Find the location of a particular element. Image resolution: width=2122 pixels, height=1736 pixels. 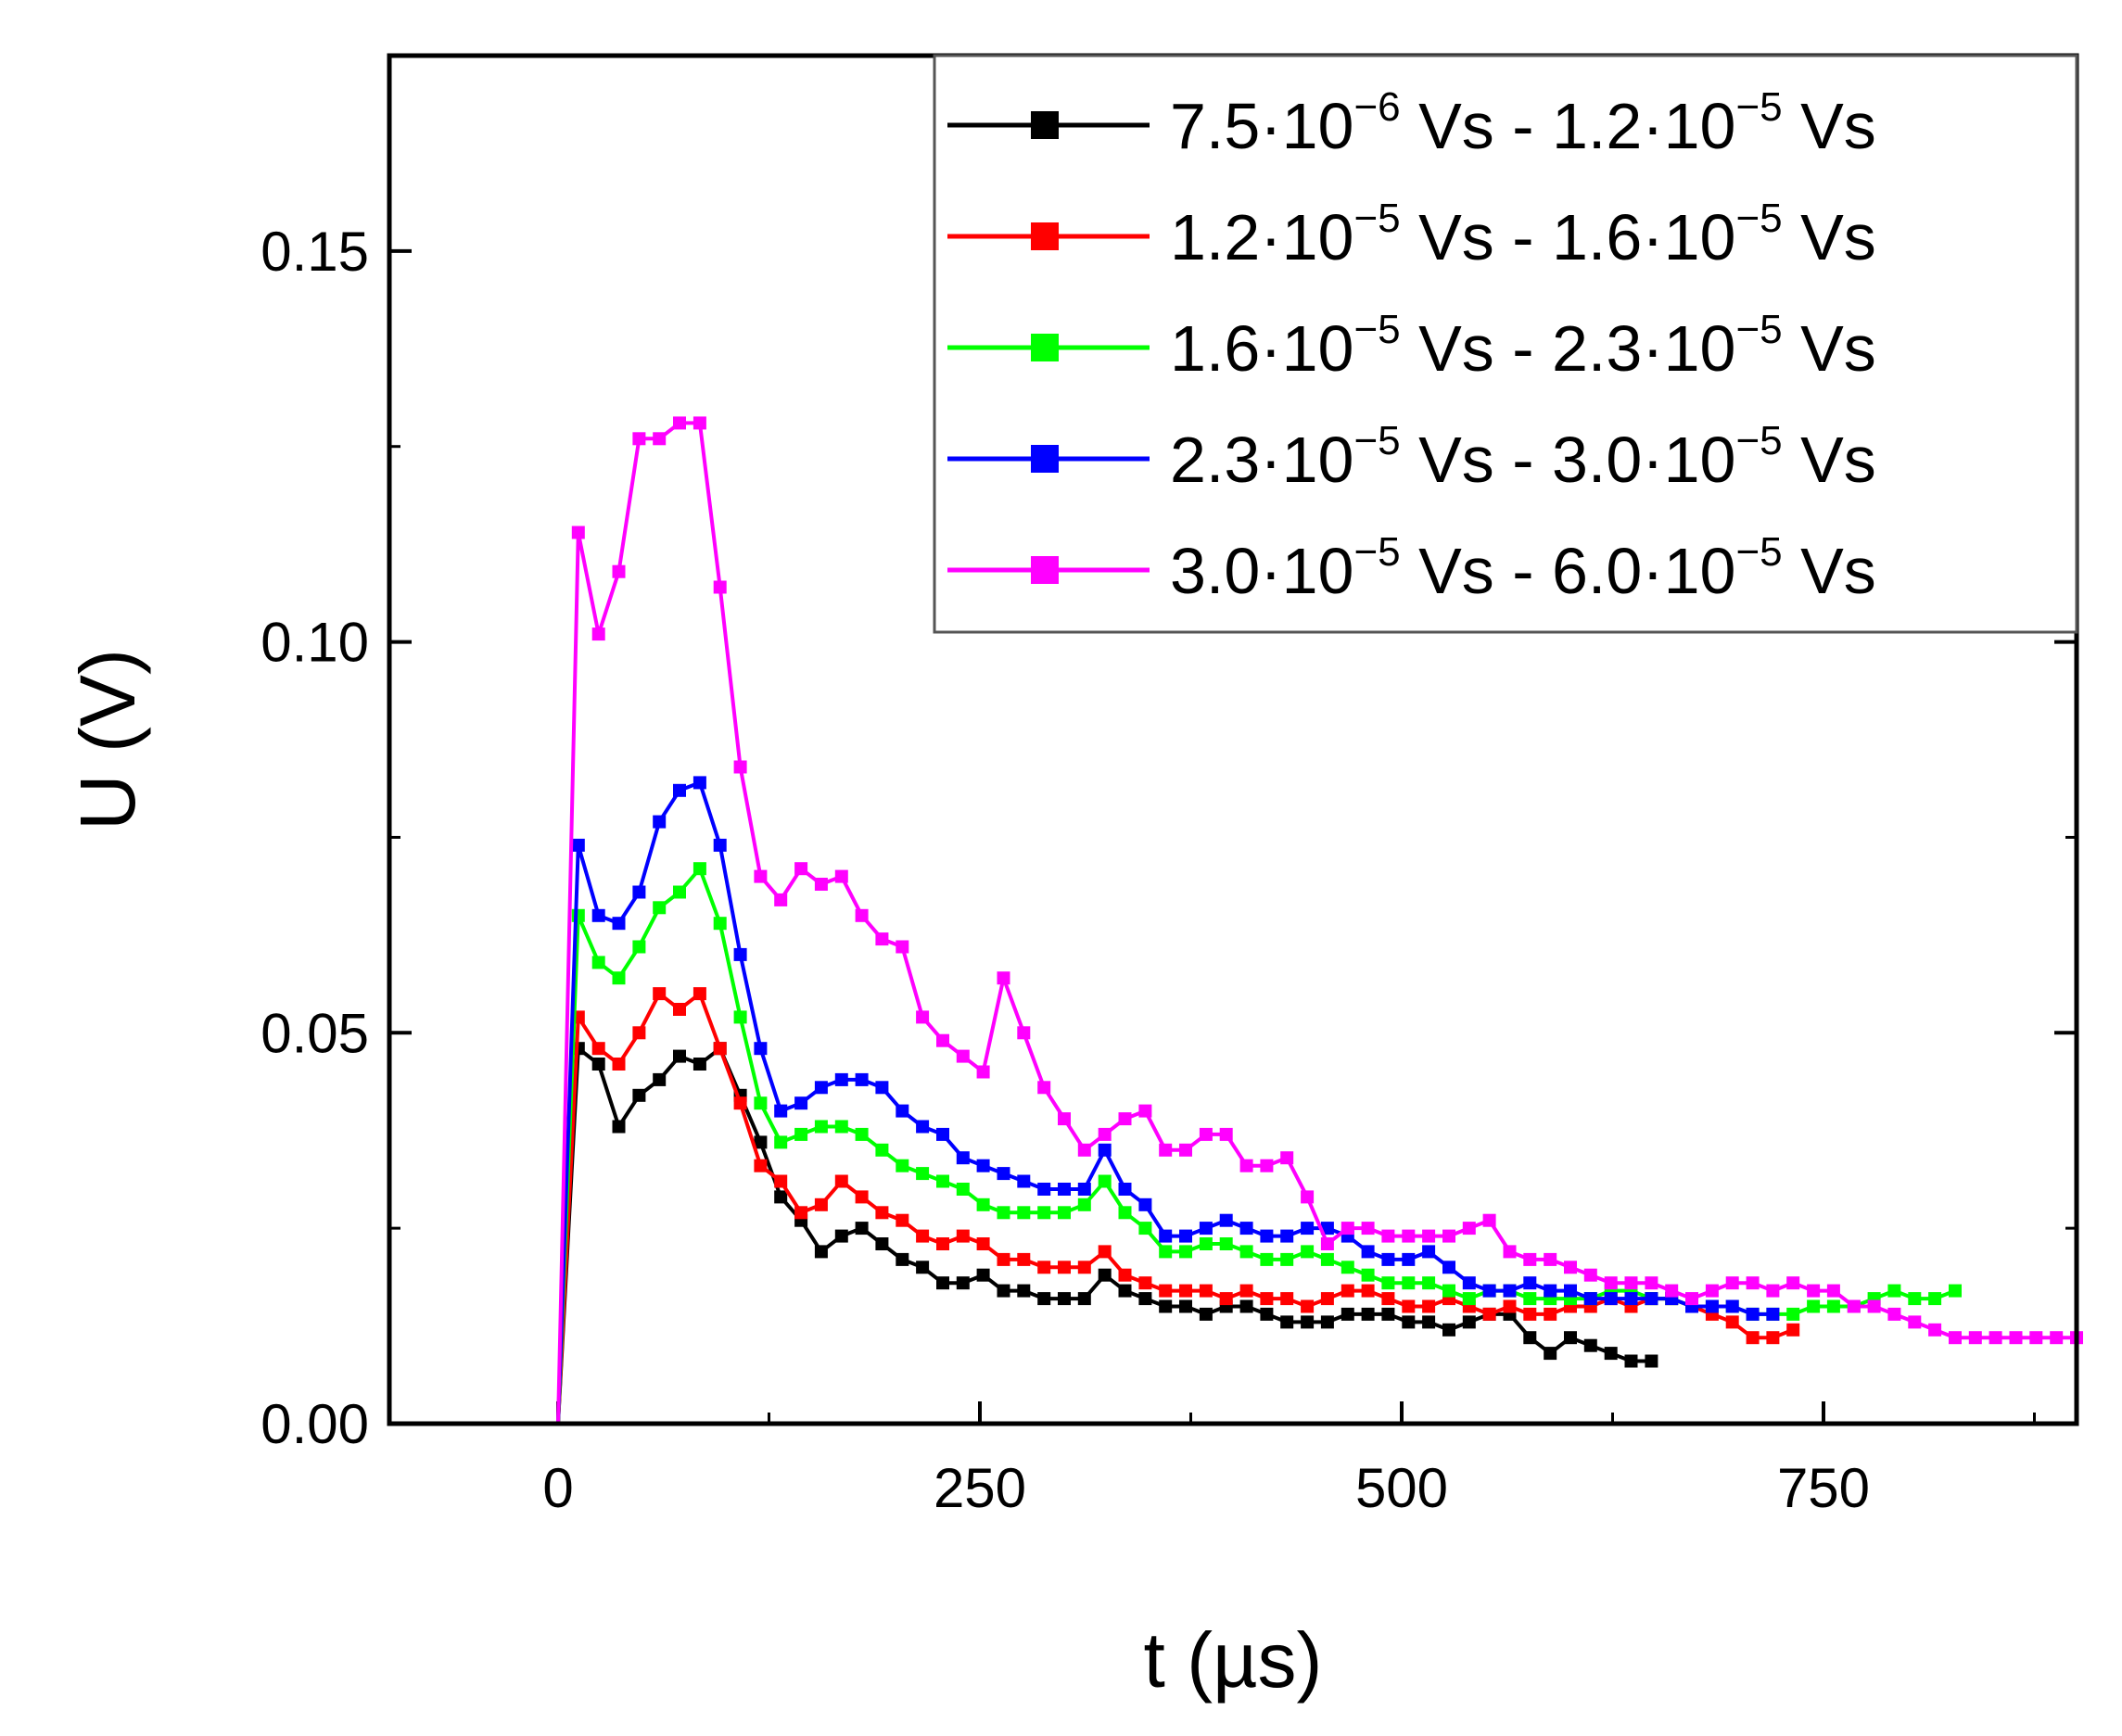

legend-label-4: 2.3·10−5 Vs - 3.0·10−5 Vs is located at coordinates (1523, 457).